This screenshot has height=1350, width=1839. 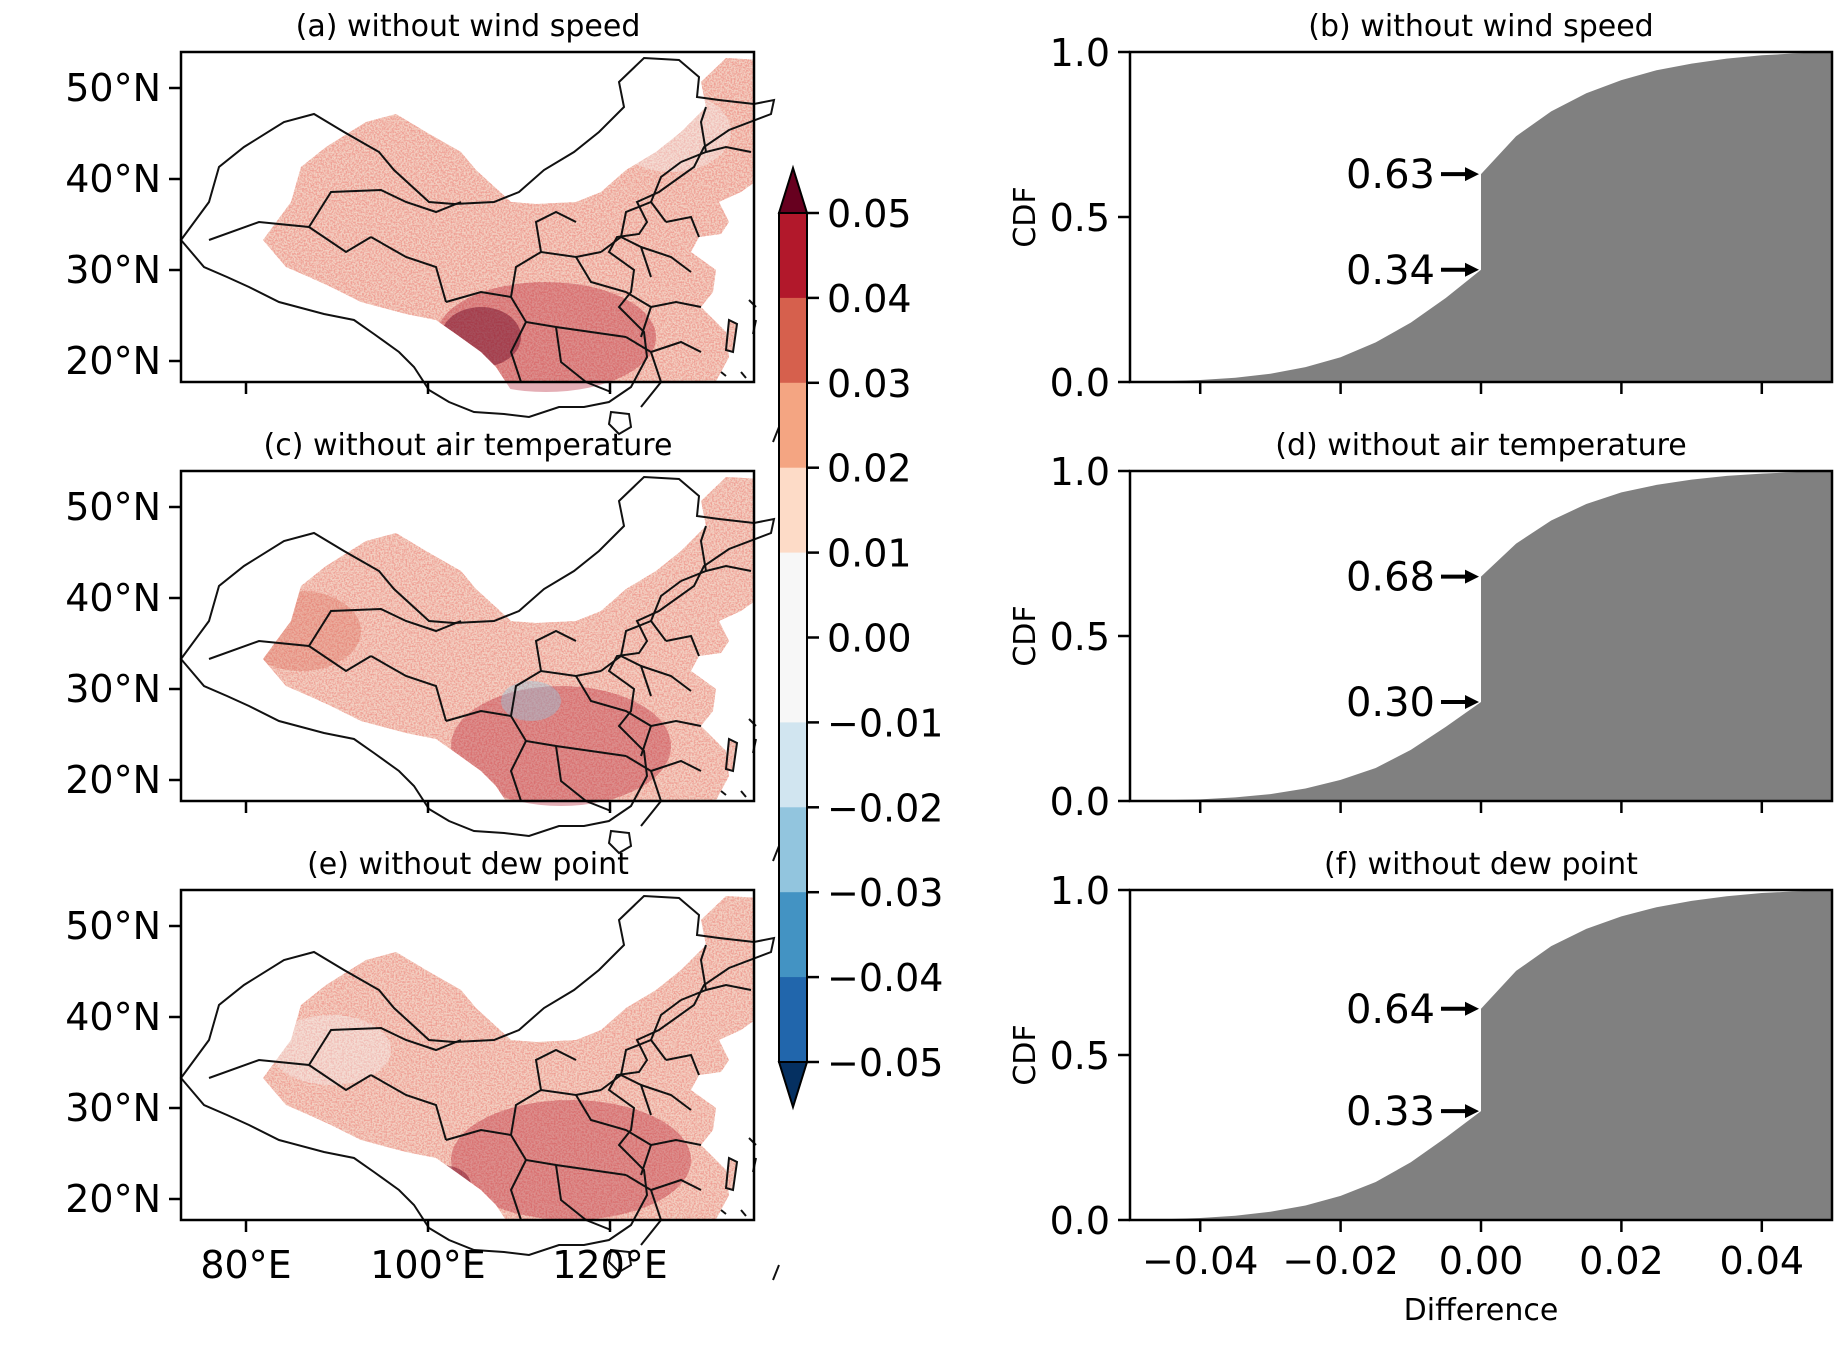 What do you see at coordinates (1390, 175) in the screenshot?
I see `annotation-label: 0.63` at bounding box center [1390, 175].